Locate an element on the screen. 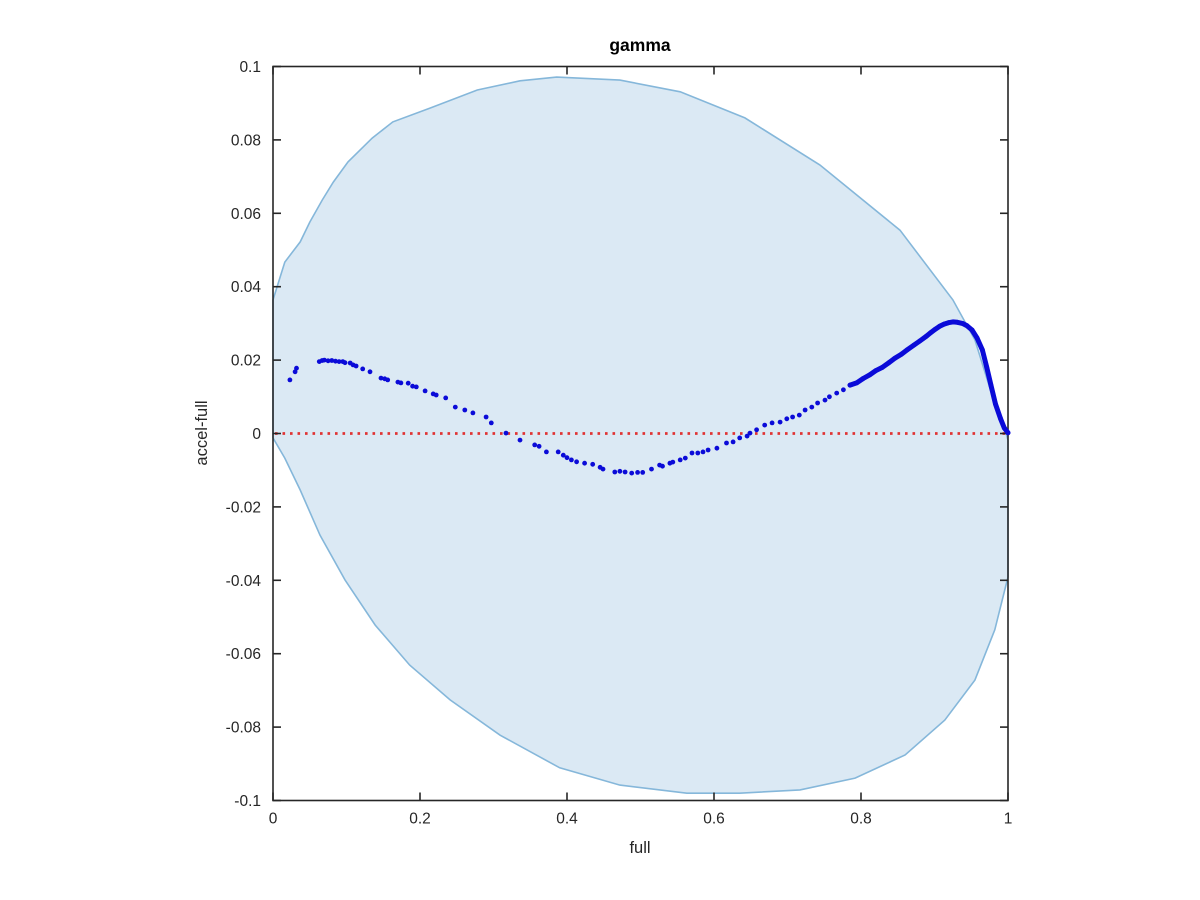 The height and width of the screenshot is (900, 1200). y-tick-label: 0.06 is located at coordinates (246, 214).